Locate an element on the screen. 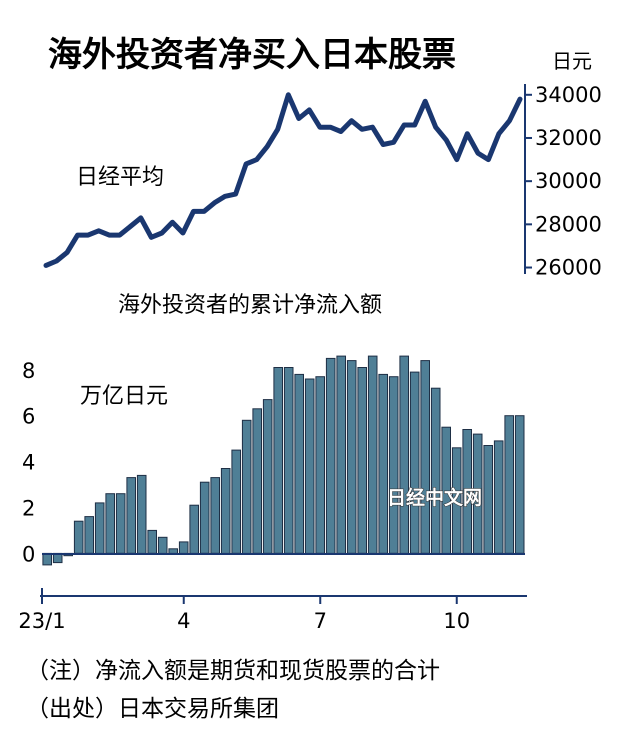 Image resolution: width=622 pixels, height=746 pixels. line-unit: 日元 is located at coordinates (572, 61).